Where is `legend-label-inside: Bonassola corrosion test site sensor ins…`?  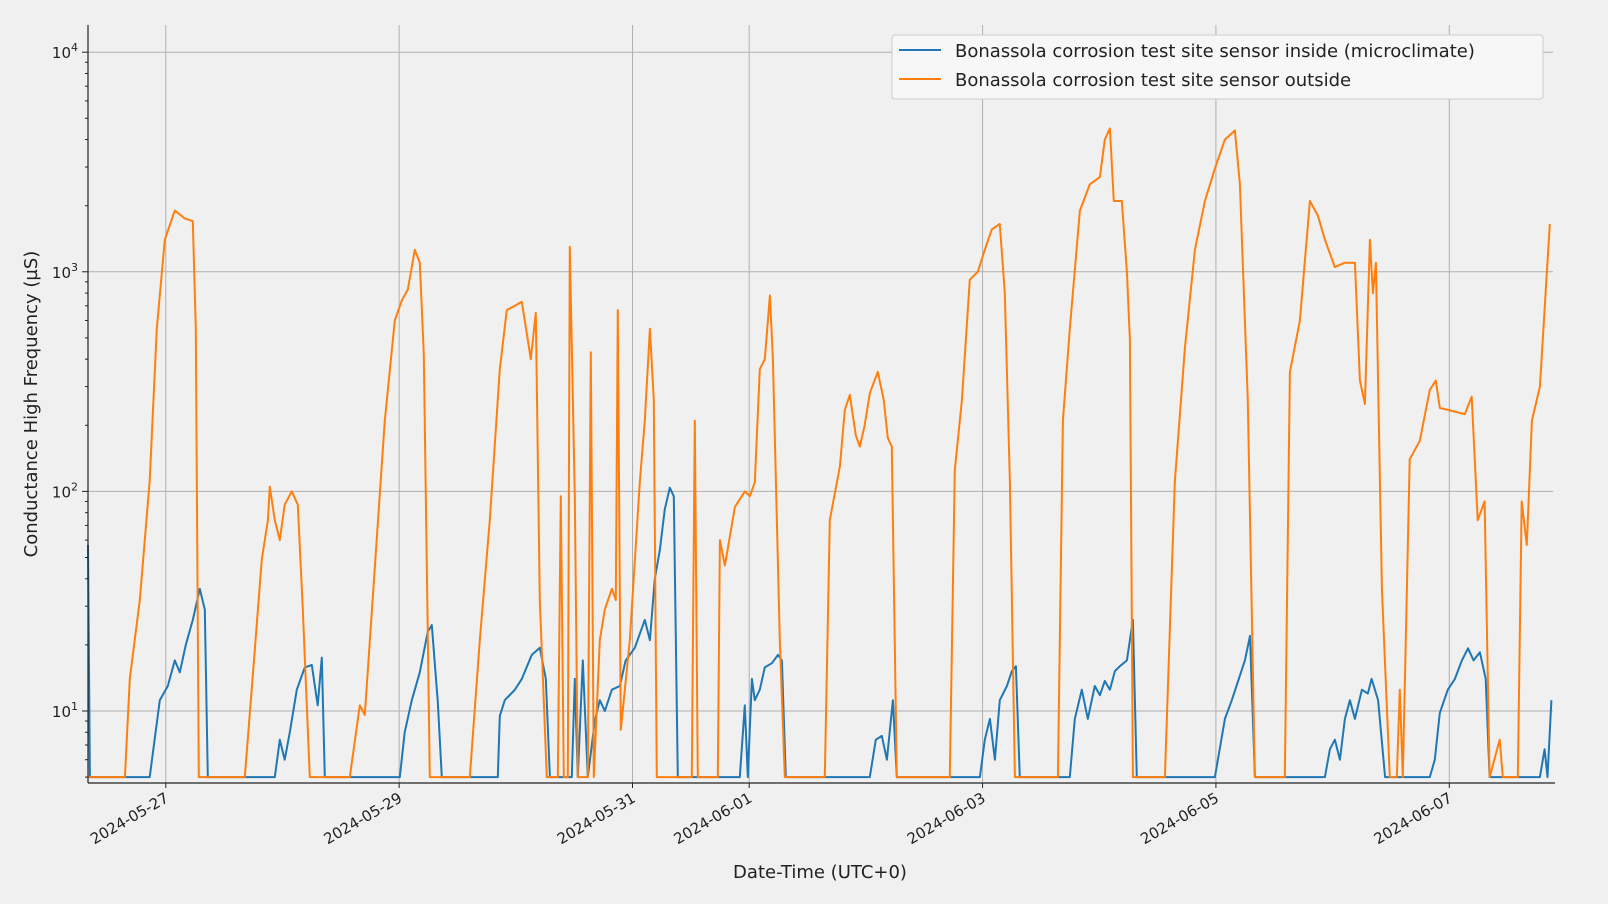 legend-label-inside: Bonassola corrosion test site sensor ins… is located at coordinates (1215, 51).